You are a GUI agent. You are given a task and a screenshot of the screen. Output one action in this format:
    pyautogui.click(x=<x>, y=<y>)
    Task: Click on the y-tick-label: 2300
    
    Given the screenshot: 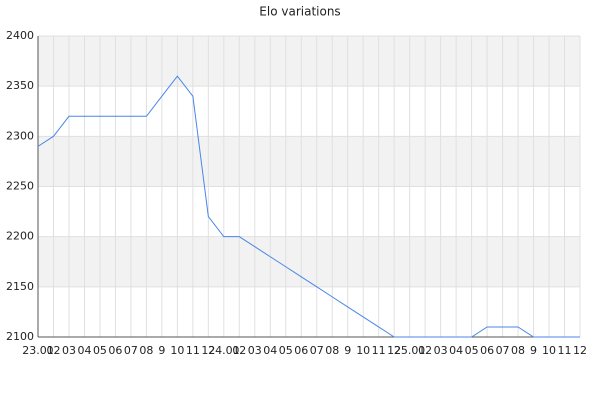 What is the action you would take?
    pyautogui.click(x=20, y=135)
    